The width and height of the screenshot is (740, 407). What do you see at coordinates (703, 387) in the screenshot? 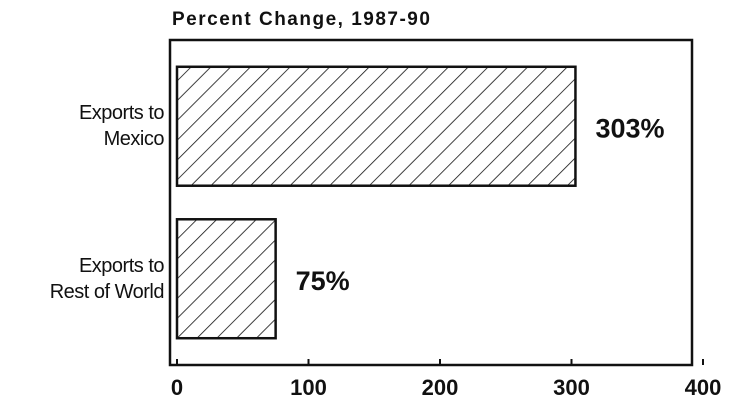
I see `x-tick-label: 400` at bounding box center [703, 387].